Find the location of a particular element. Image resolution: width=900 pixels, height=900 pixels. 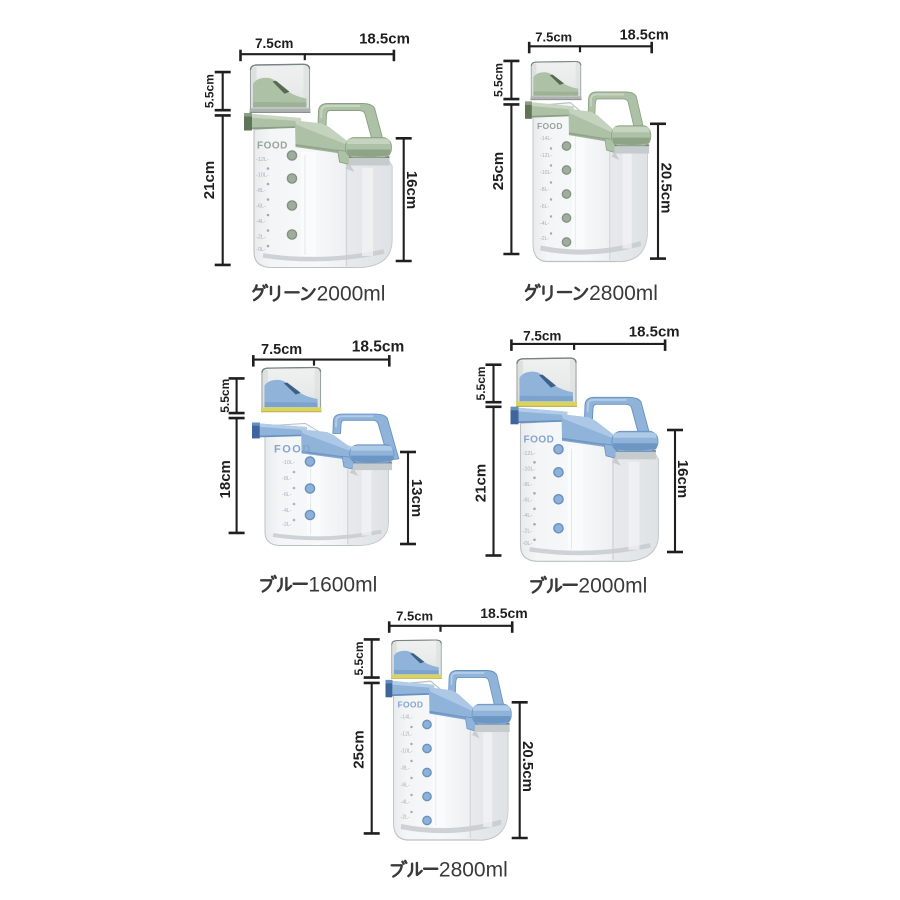

svg-text: 13cm is located at coordinates (416, 498).